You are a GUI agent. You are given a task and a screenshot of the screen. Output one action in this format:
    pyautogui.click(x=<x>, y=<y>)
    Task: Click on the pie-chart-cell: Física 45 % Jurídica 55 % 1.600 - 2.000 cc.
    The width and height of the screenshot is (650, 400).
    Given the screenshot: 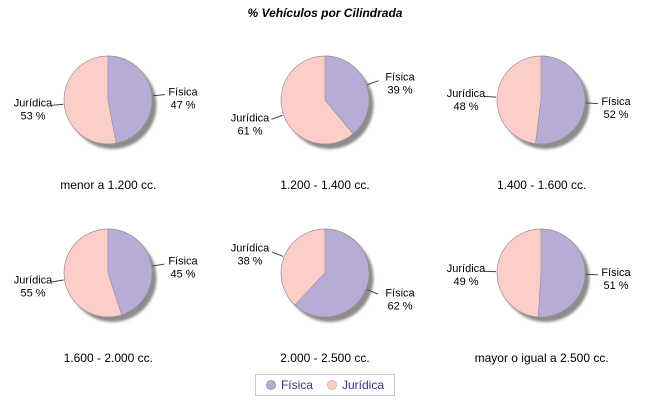 What is the action you would take?
    pyautogui.click(x=108, y=289)
    